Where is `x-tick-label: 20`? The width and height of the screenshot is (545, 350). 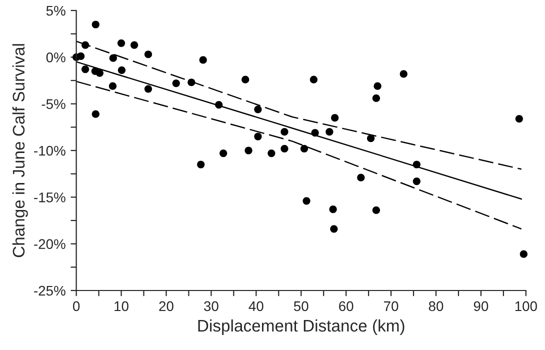
x-tick-label: 20 is located at coordinates (166, 306).